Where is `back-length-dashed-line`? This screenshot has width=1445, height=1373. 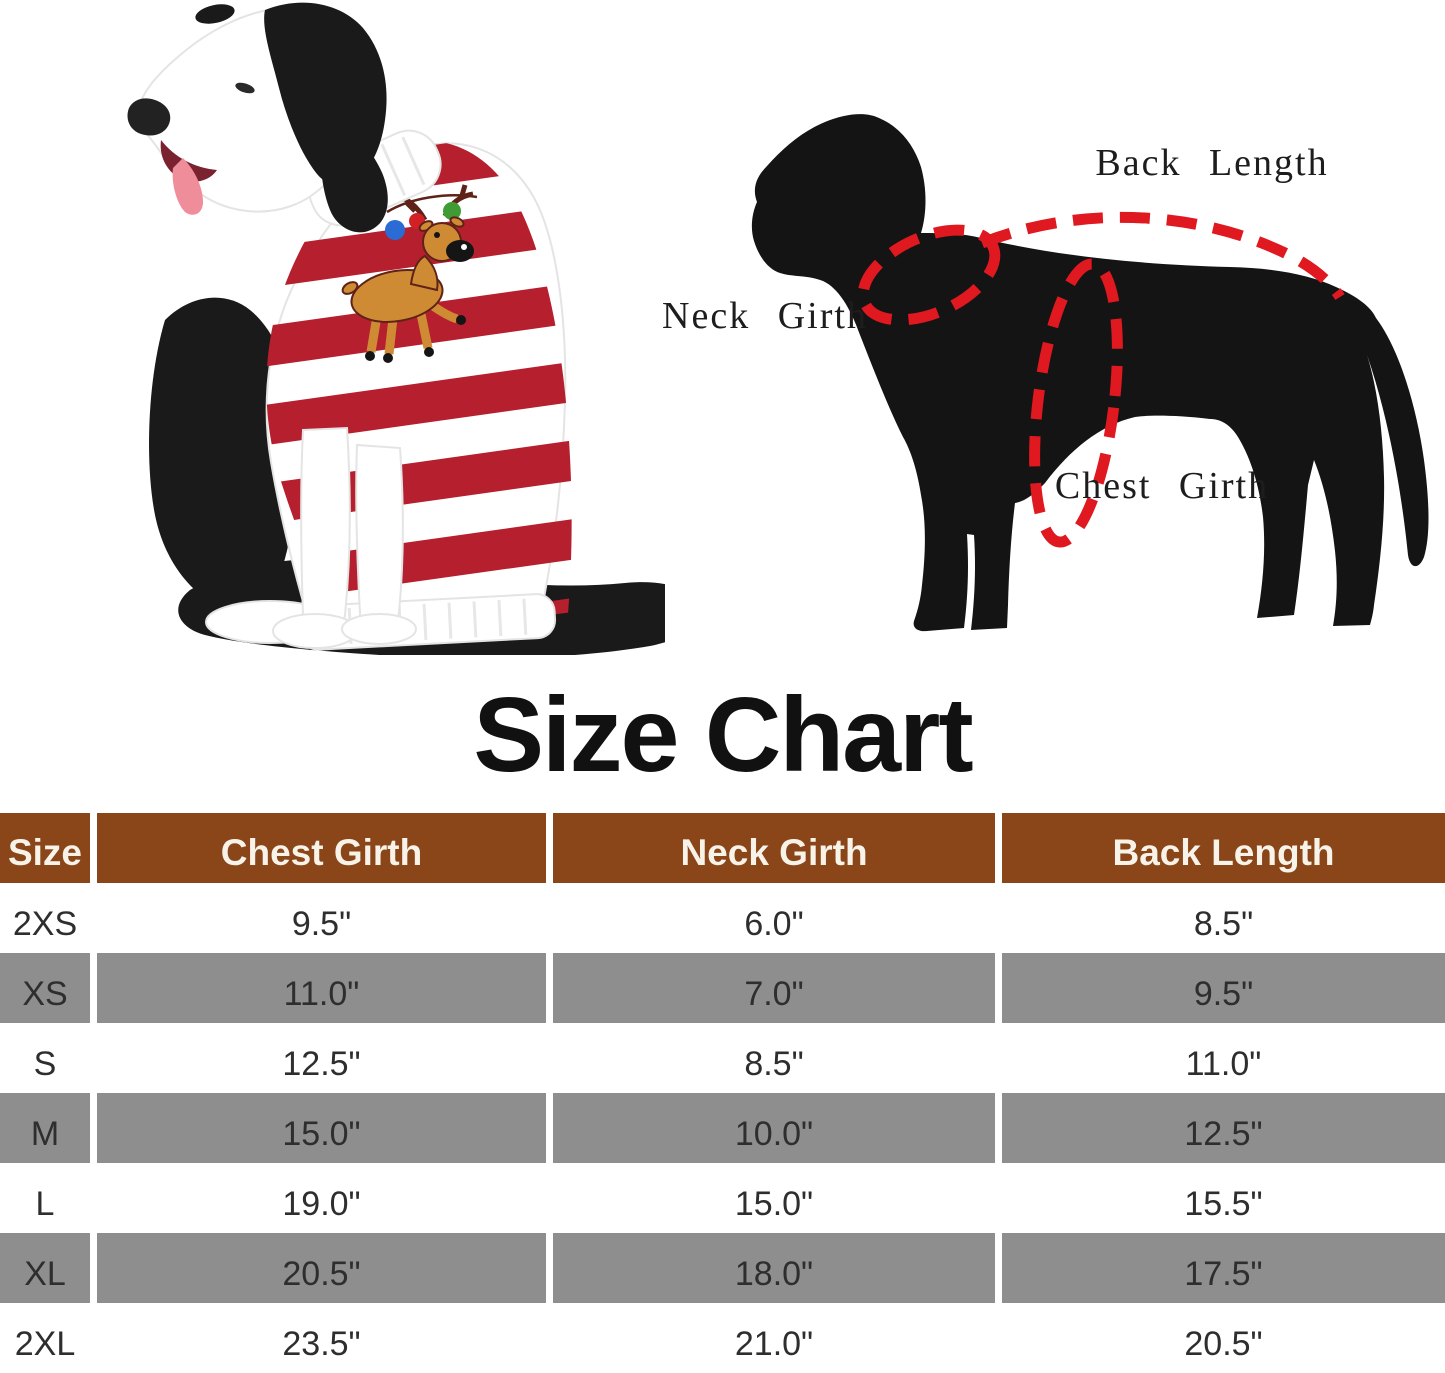
back-length-dashed-line is located at coordinates (1162, 256).